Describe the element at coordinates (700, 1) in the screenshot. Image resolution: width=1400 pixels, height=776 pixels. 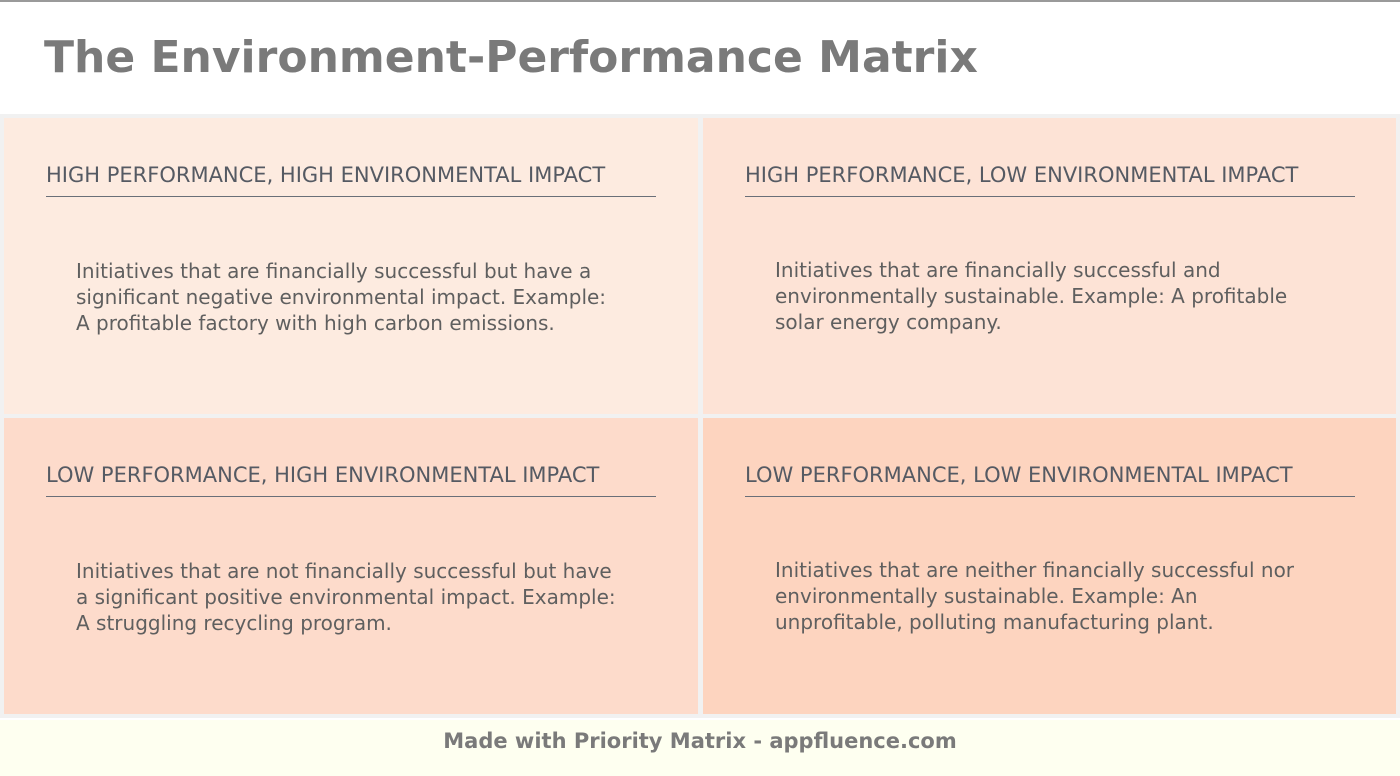
I see `top-rule` at that location.